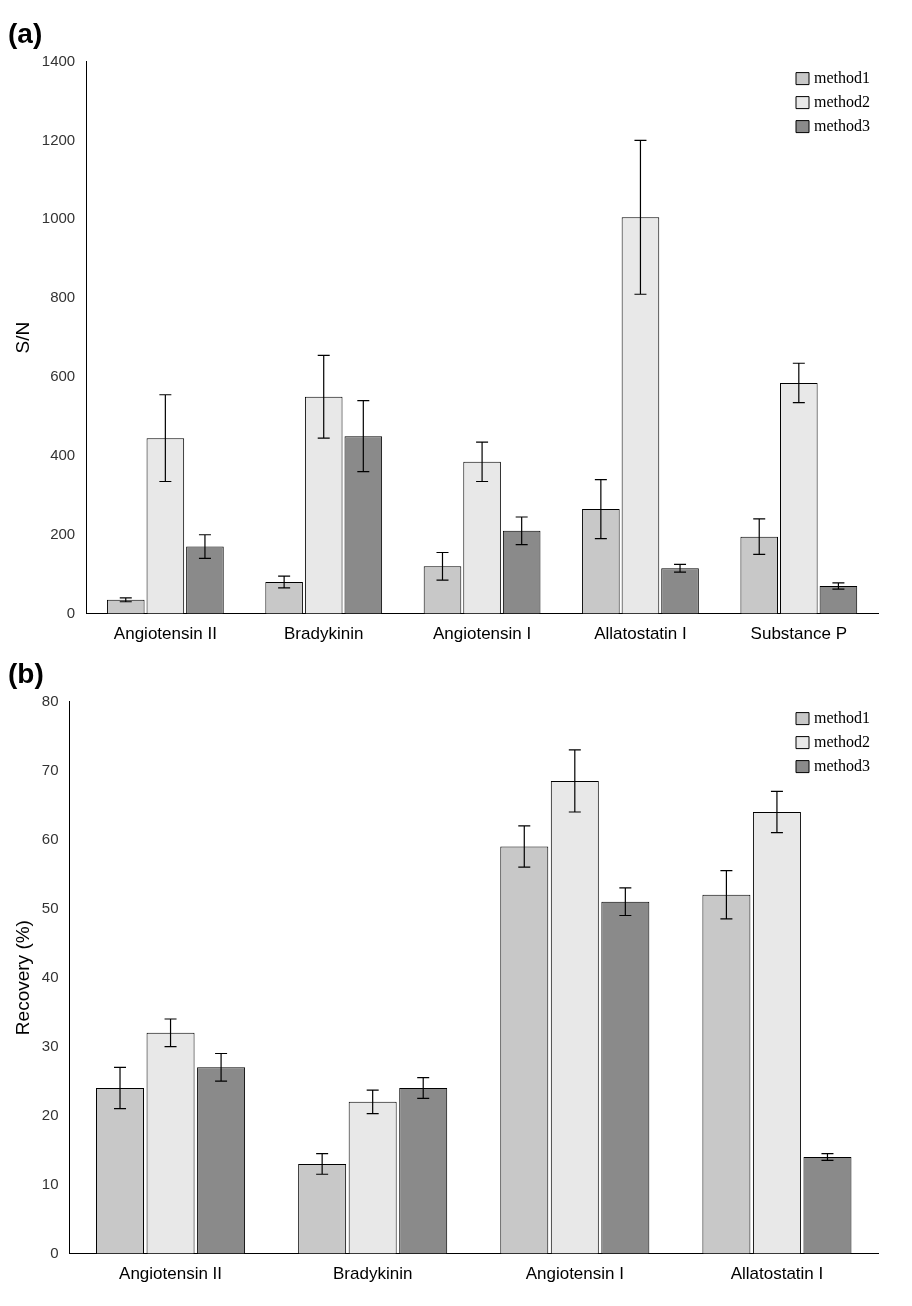  Describe the element at coordinates (26, 673) in the screenshot. I see `chart-title: (b)` at that location.